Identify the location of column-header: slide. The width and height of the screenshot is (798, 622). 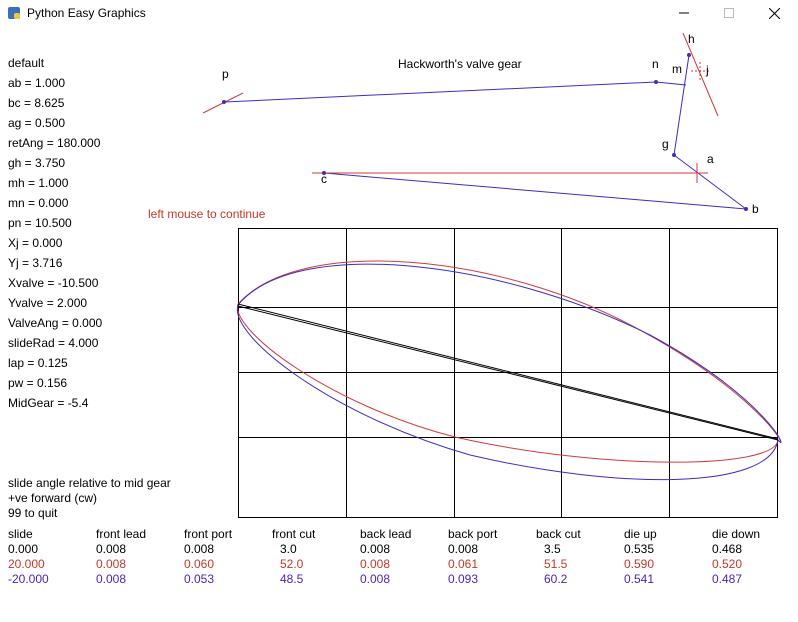
(20, 534).